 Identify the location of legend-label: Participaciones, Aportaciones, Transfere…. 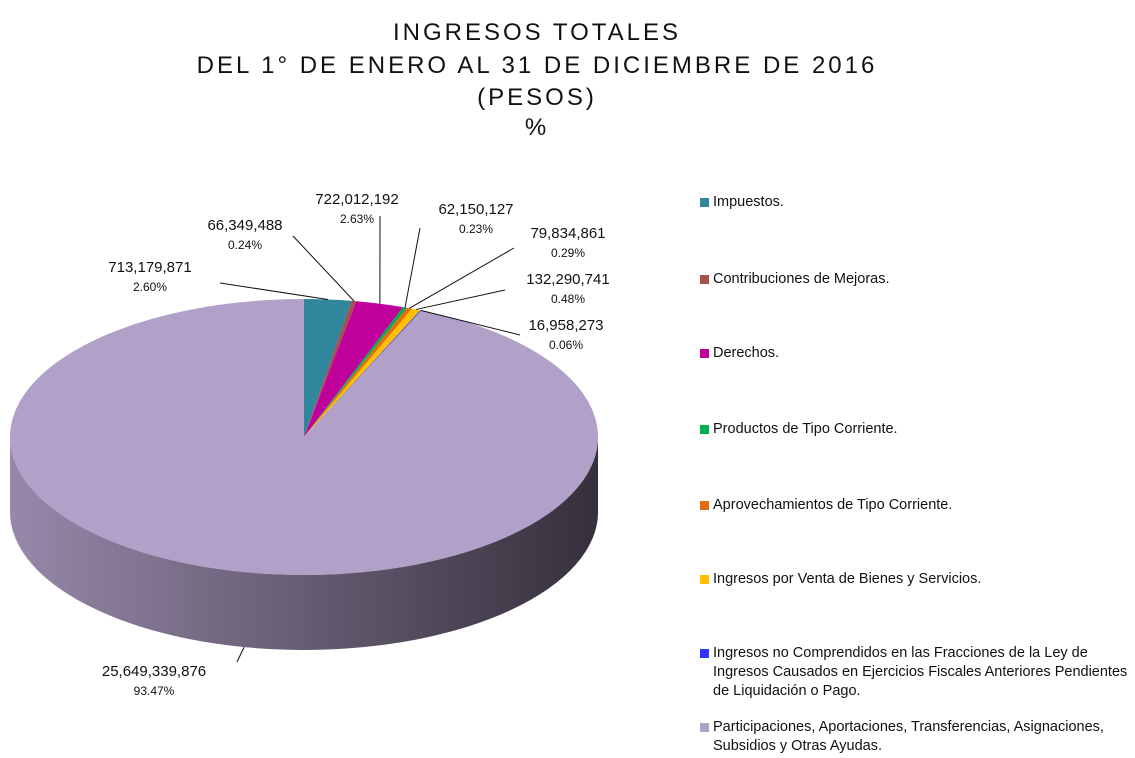
(908, 736).